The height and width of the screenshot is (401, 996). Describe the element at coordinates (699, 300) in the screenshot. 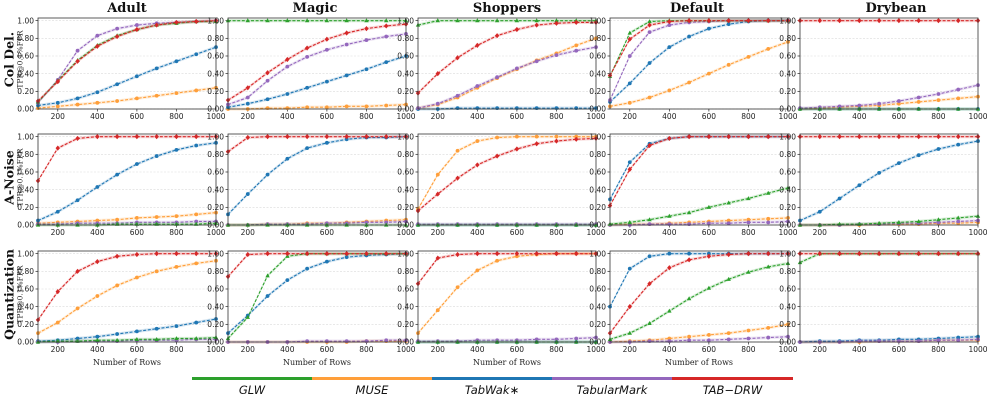

I see `series-glw` at that location.